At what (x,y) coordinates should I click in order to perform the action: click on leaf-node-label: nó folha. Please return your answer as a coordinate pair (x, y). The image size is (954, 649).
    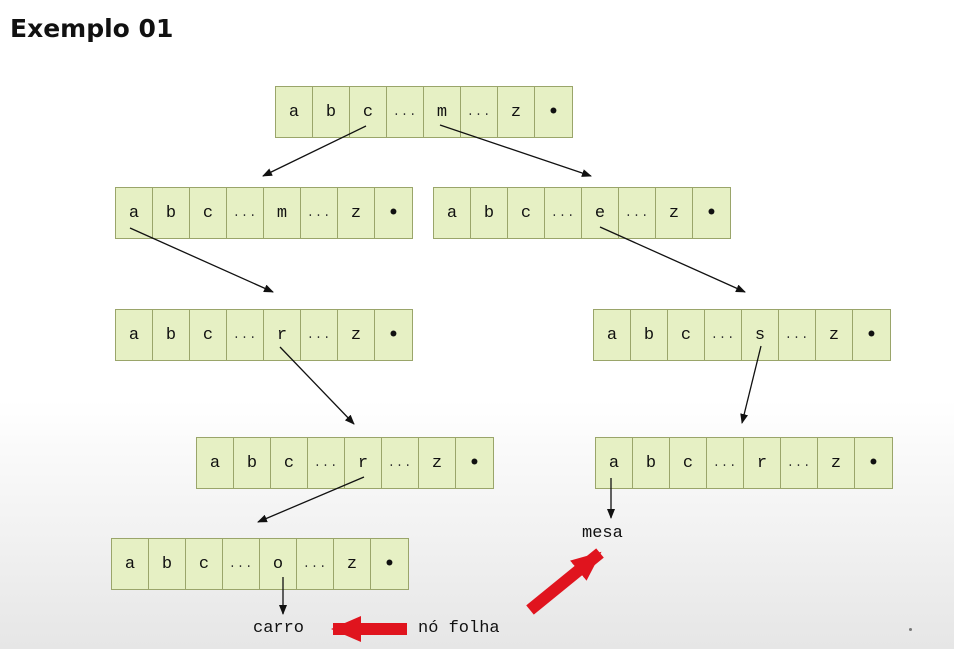
    Looking at the image, I should click on (459, 628).